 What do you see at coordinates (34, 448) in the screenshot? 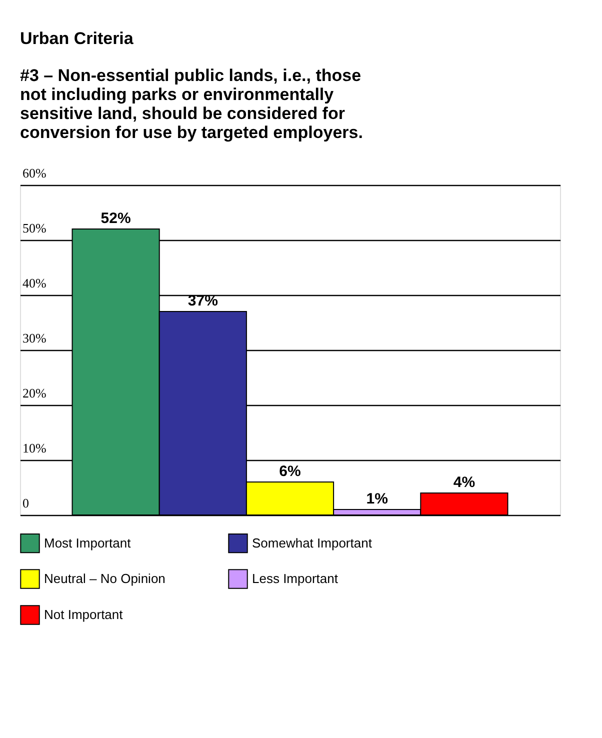
I see `y-tick-label: 10%` at bounding box center [34, 448].